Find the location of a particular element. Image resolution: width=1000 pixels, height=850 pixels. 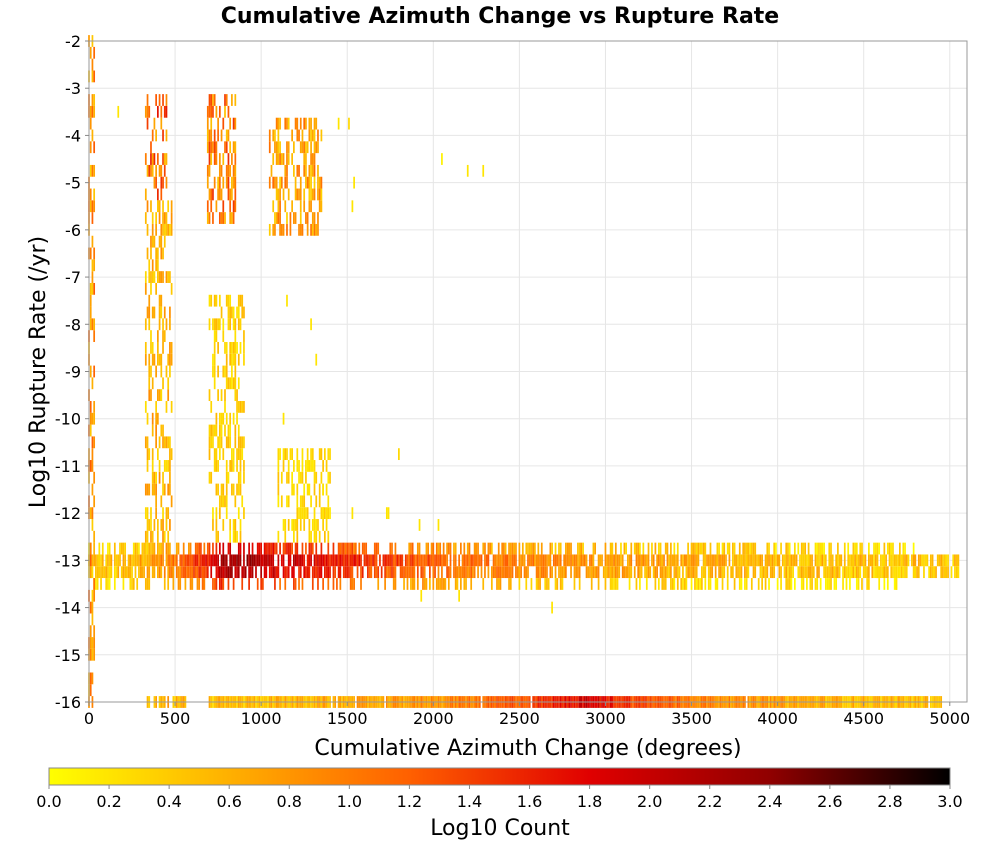

x-tick-label: 2000 is located at coordinates (433, 718).